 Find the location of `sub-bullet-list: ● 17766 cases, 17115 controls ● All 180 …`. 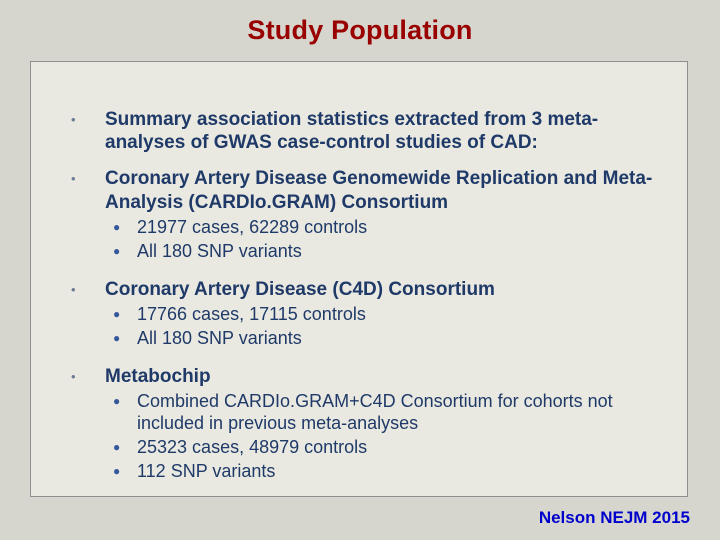

sub-bullet-list: ● 17766 cases, 17115 controls ● All 180 … is located at coordinates (382, 327).